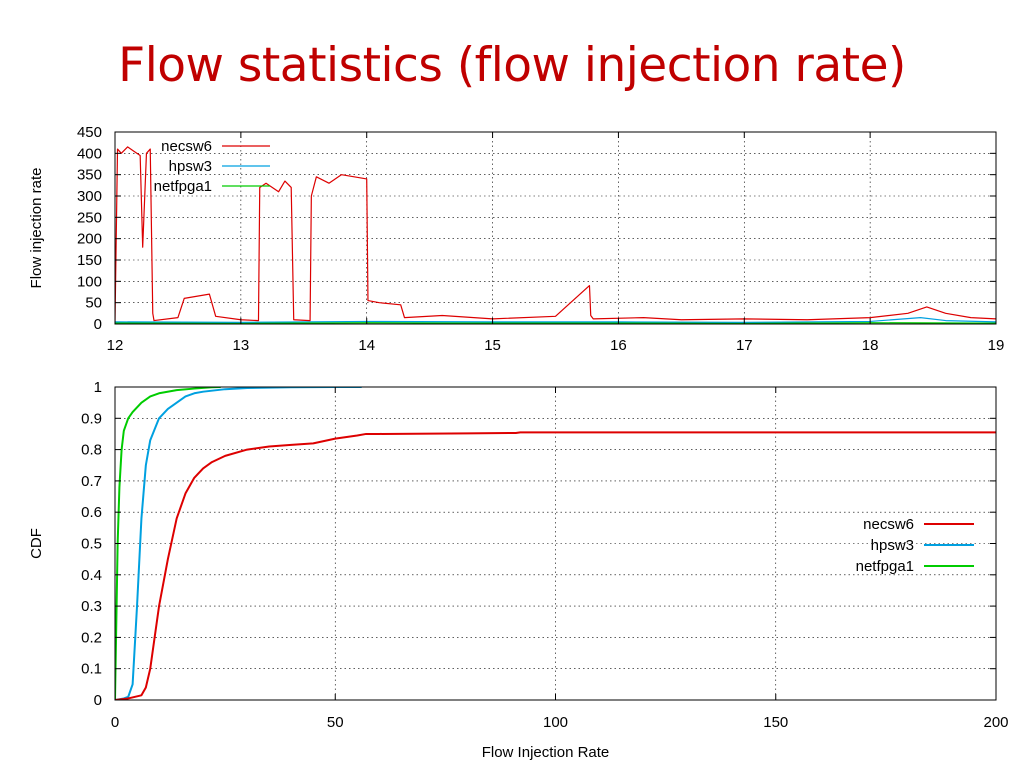 This screenshot has height=768, width=1024. I want to click on top-xtick-label: 19, so click(996, 345).